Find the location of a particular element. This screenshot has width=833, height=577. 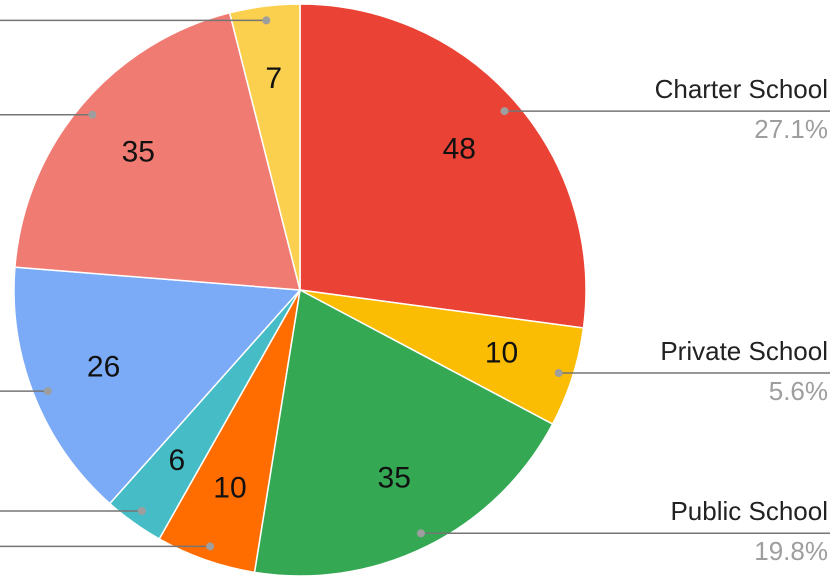

legend-label: Public School is located at coordinates (749, 511).